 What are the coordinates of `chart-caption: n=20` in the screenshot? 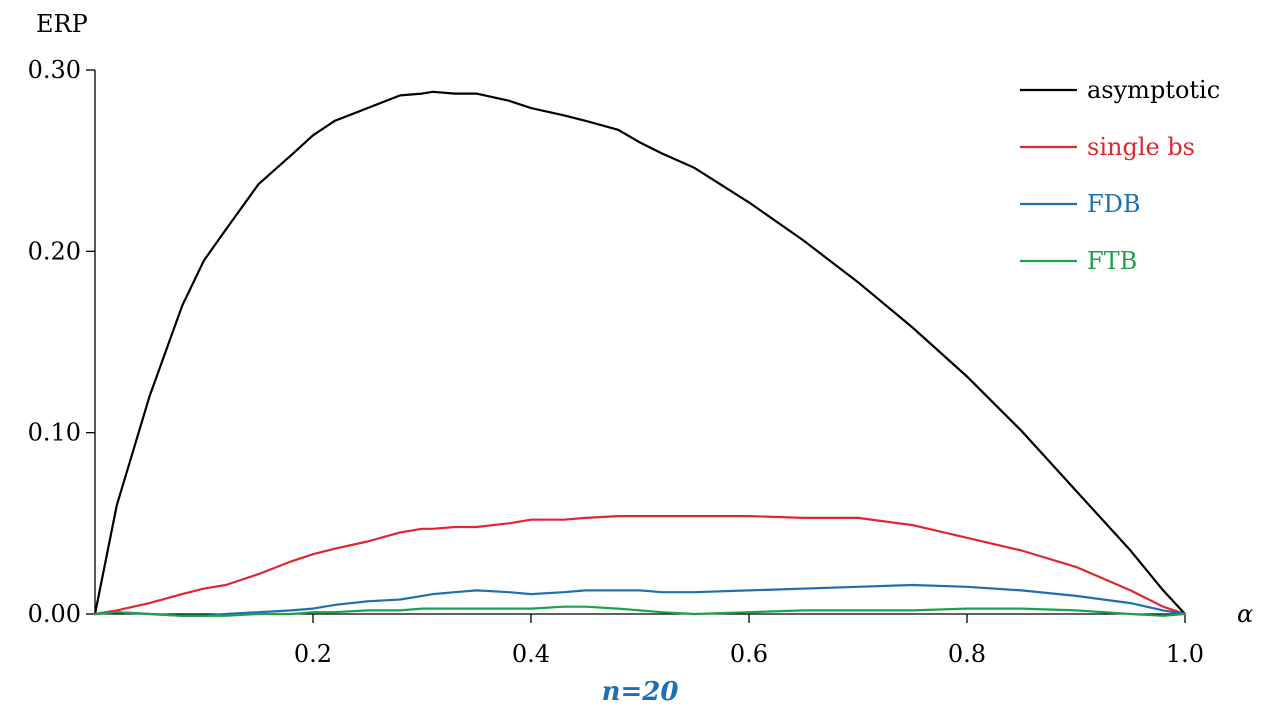 It's located at (640, 692).